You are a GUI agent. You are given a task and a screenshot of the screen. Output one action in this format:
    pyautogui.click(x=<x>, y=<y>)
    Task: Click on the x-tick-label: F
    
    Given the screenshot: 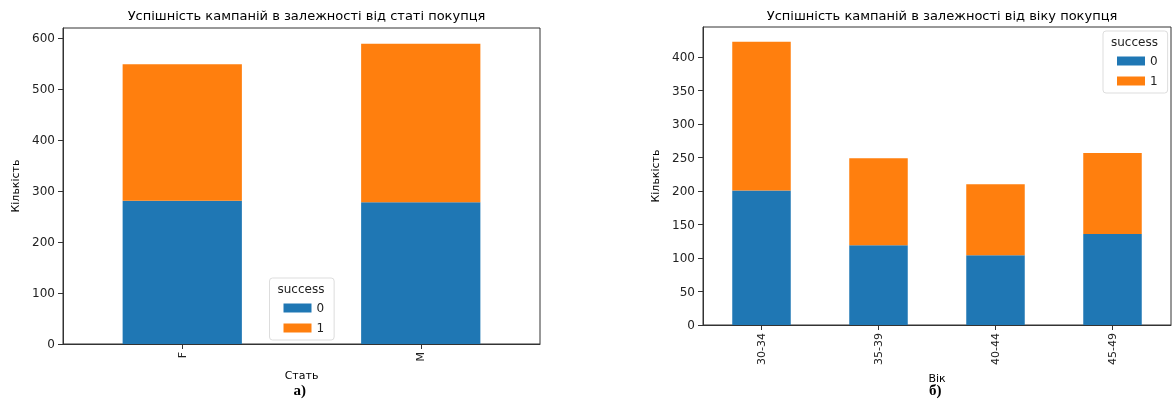 What is the action you would take?
    pyautogui.click(x=182, y=355)
    